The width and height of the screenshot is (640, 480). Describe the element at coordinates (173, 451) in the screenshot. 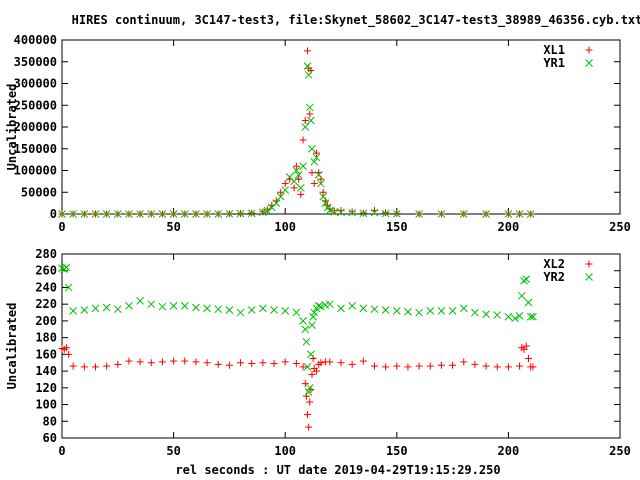

I see `x-tick-label: 50` at that location.